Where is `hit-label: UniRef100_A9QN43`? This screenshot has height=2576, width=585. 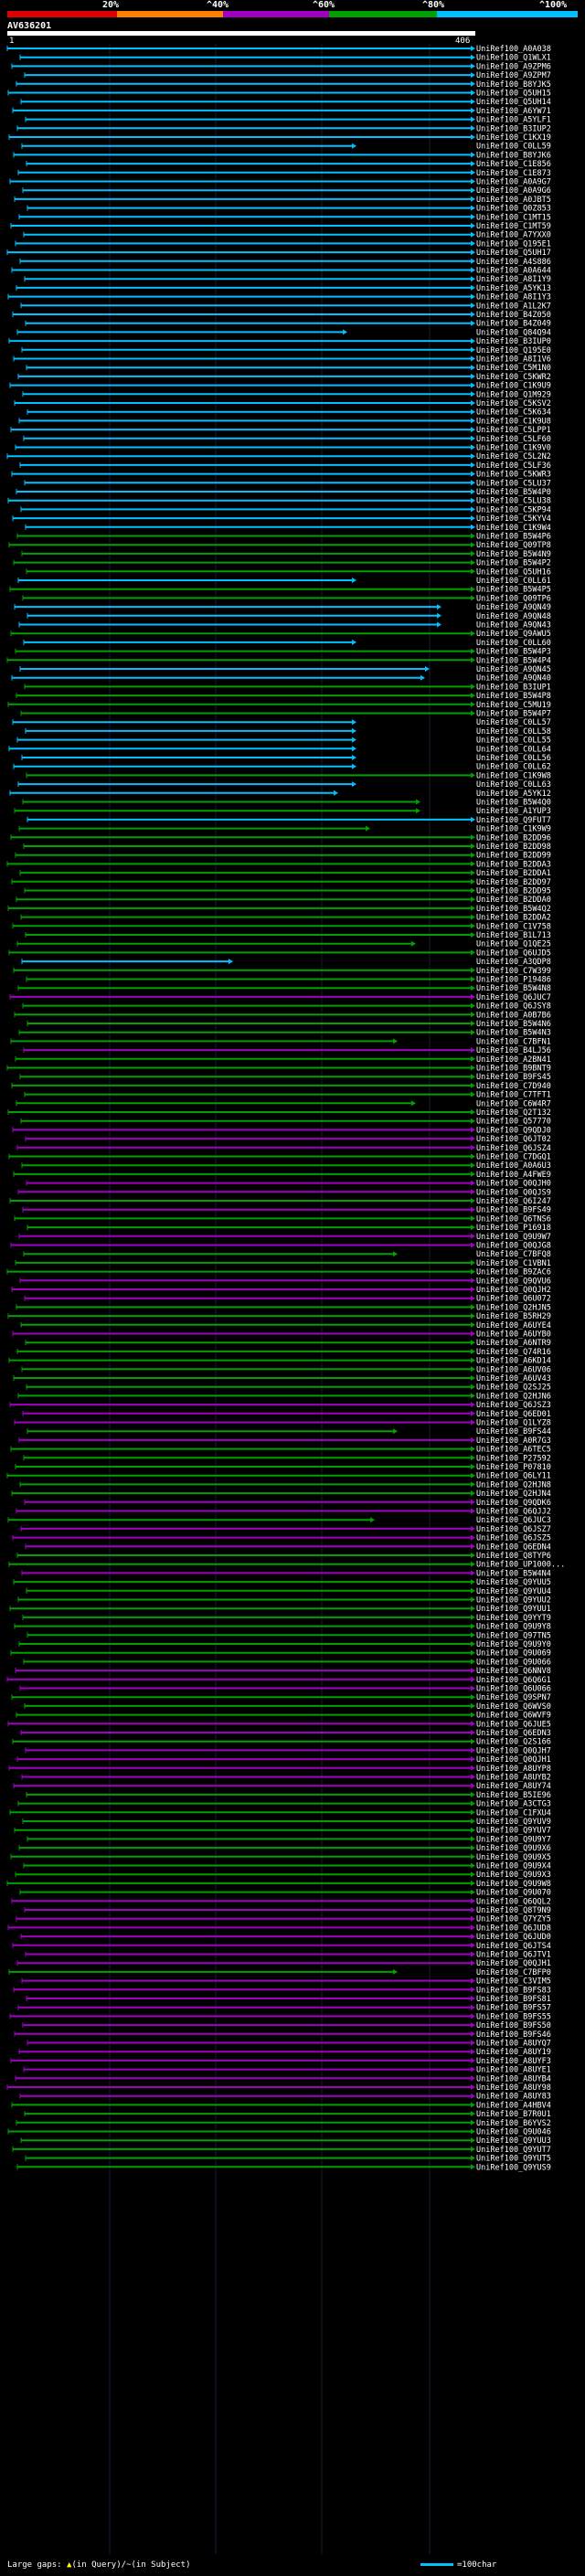 hit-label: UniRef100_A9QN43 is located at coordinates (513, 626).